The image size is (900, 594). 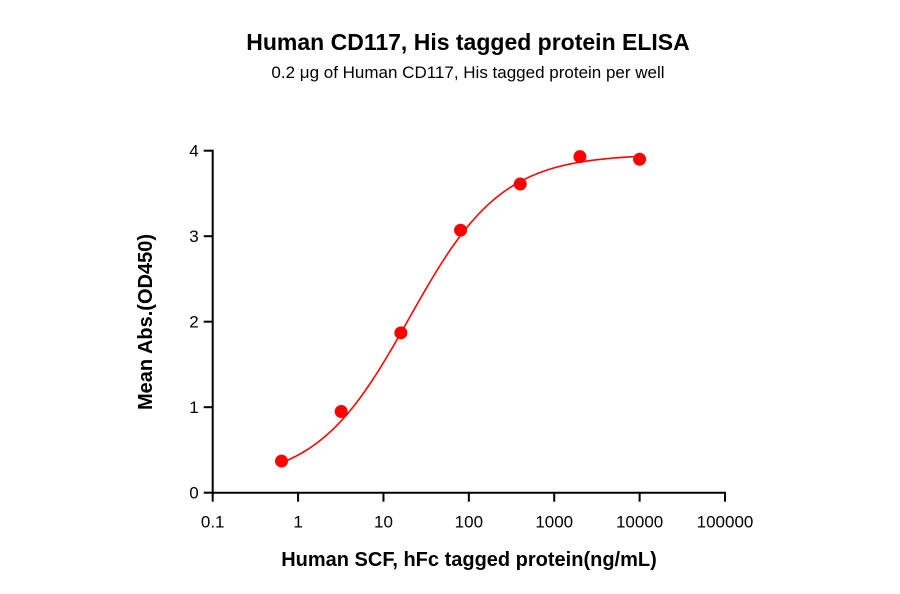 I want to click on x-tick-label: 1000, so click(x=554, y=522).